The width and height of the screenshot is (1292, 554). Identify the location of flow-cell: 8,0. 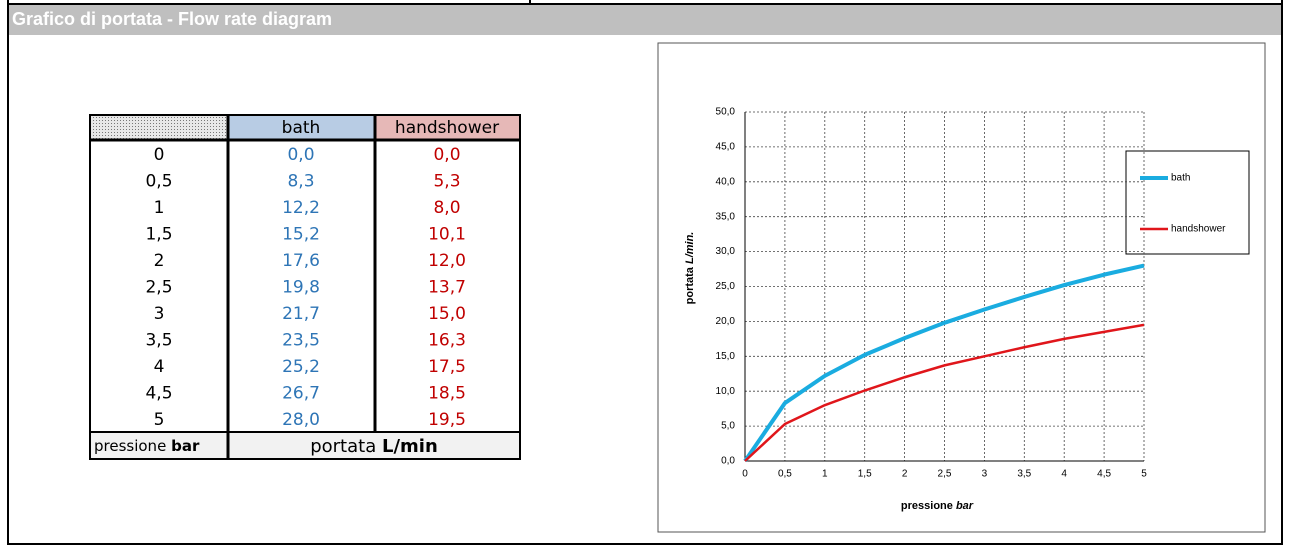
(446, 208).